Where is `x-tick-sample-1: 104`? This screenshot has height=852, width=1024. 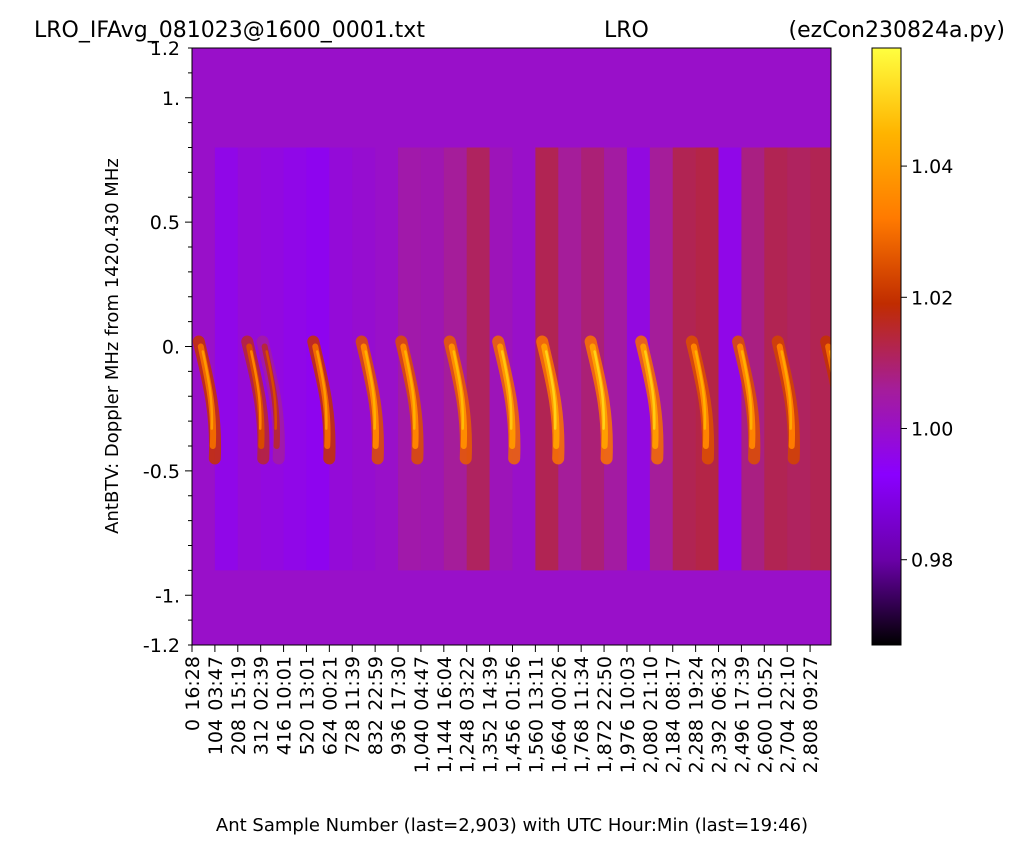 x-tick-sample-1: 104 is located at coordinates (216, 737).